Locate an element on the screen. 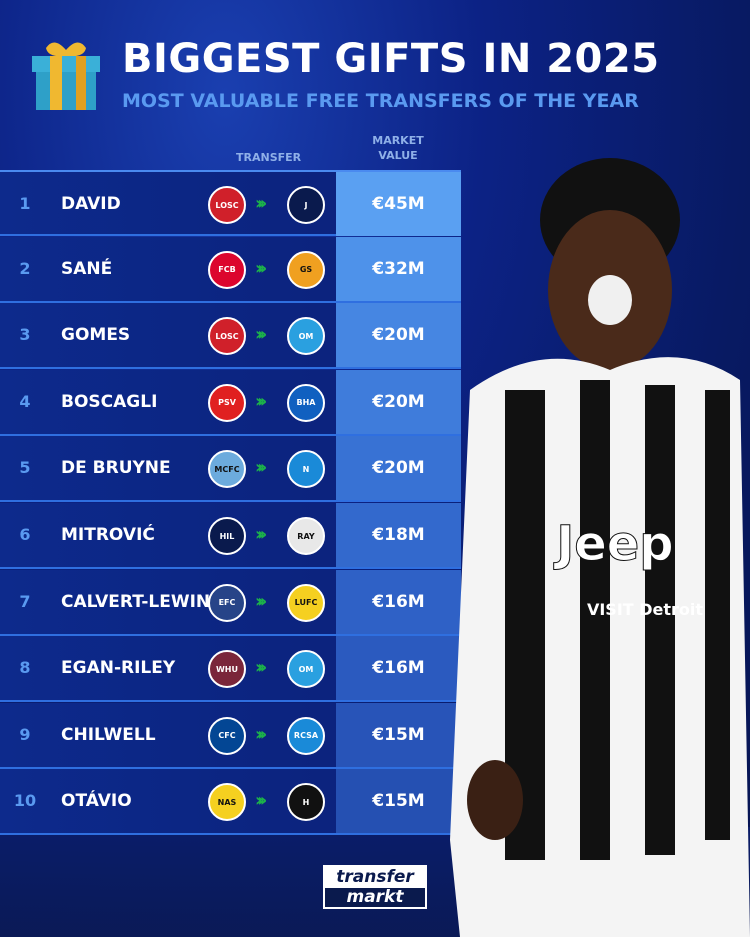 Image resolution: width=750 pixels, height=937 pixels. gift-icon is located at coordinates (66, 76).